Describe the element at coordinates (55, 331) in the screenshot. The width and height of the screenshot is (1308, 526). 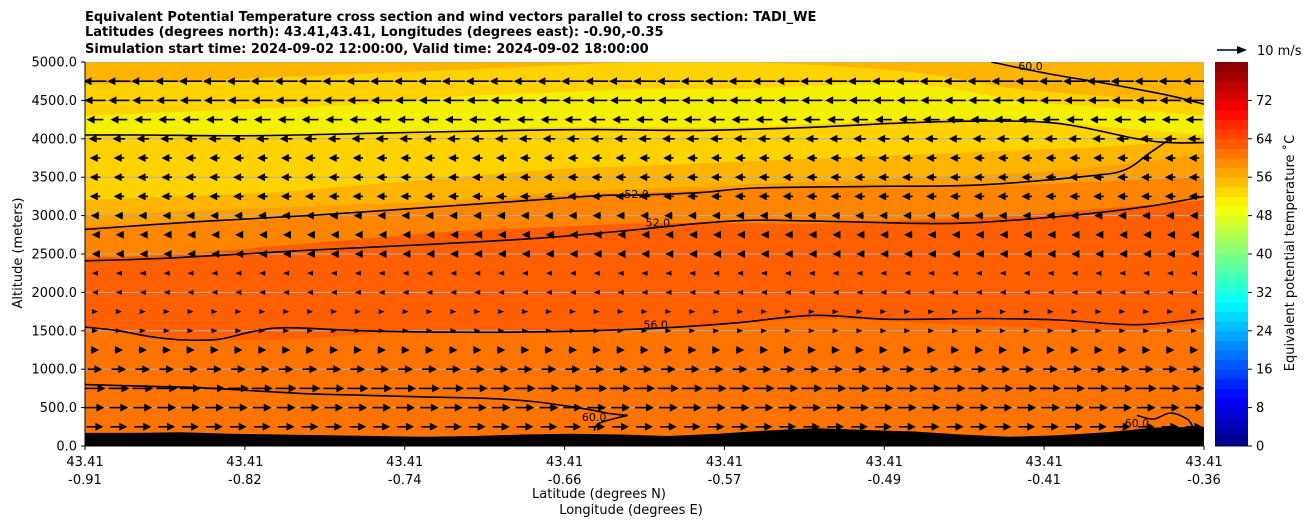
I see `y-tick-label: 1500.0` at that location.